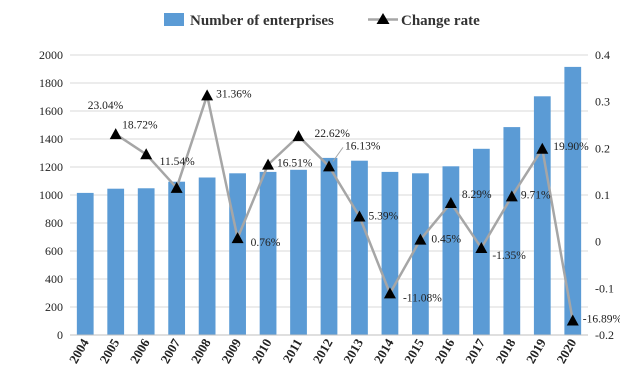 The image size is (620, 388). Describe the element at coordinates (536, 195) in the screenshot. I see `change-rate-data-label: 9.71%` at that location.